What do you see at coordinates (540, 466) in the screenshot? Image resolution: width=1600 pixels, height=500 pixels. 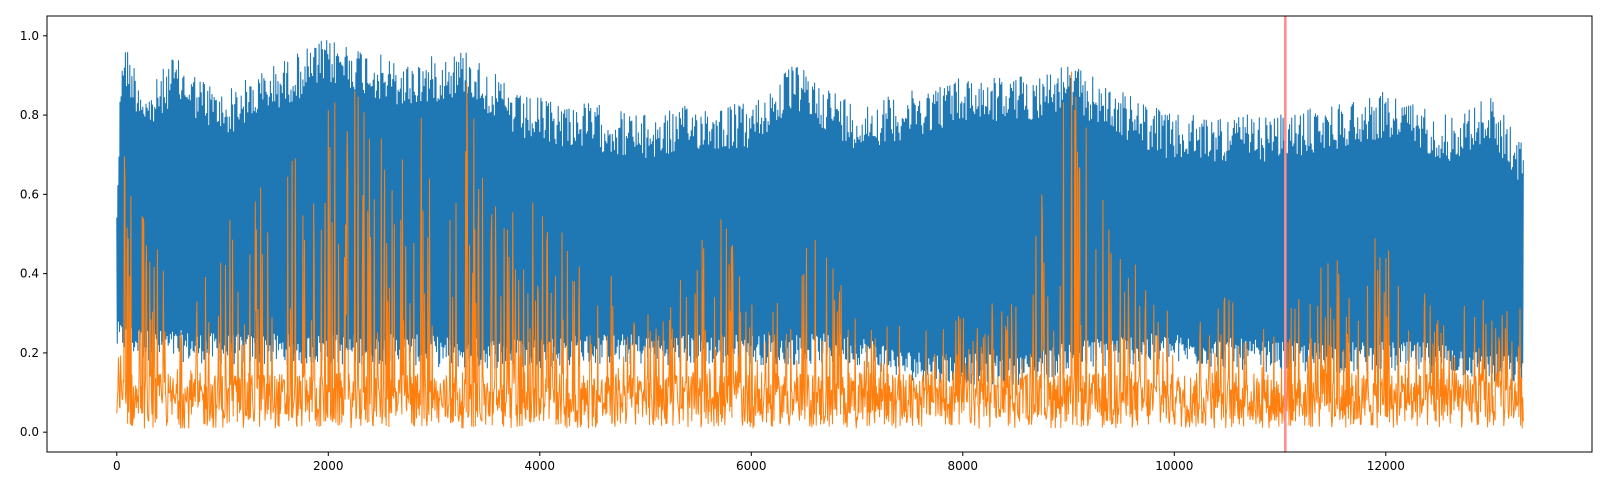 I see `x-tick-label: 4000` at bounding box center [540, 466].